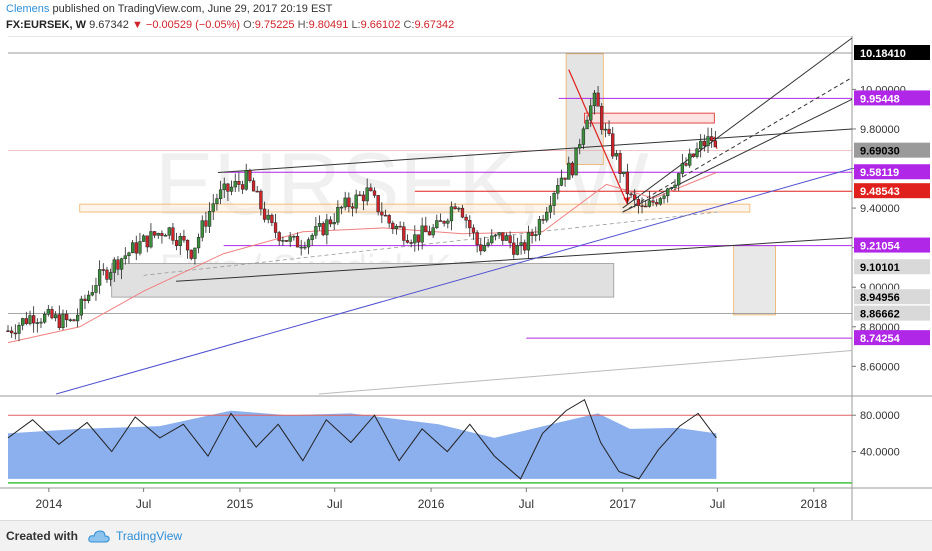 Image resolution: width=932 pixels, height=551 pixels. I want to click on price-label-text: 8.74254, so click(880, 339).